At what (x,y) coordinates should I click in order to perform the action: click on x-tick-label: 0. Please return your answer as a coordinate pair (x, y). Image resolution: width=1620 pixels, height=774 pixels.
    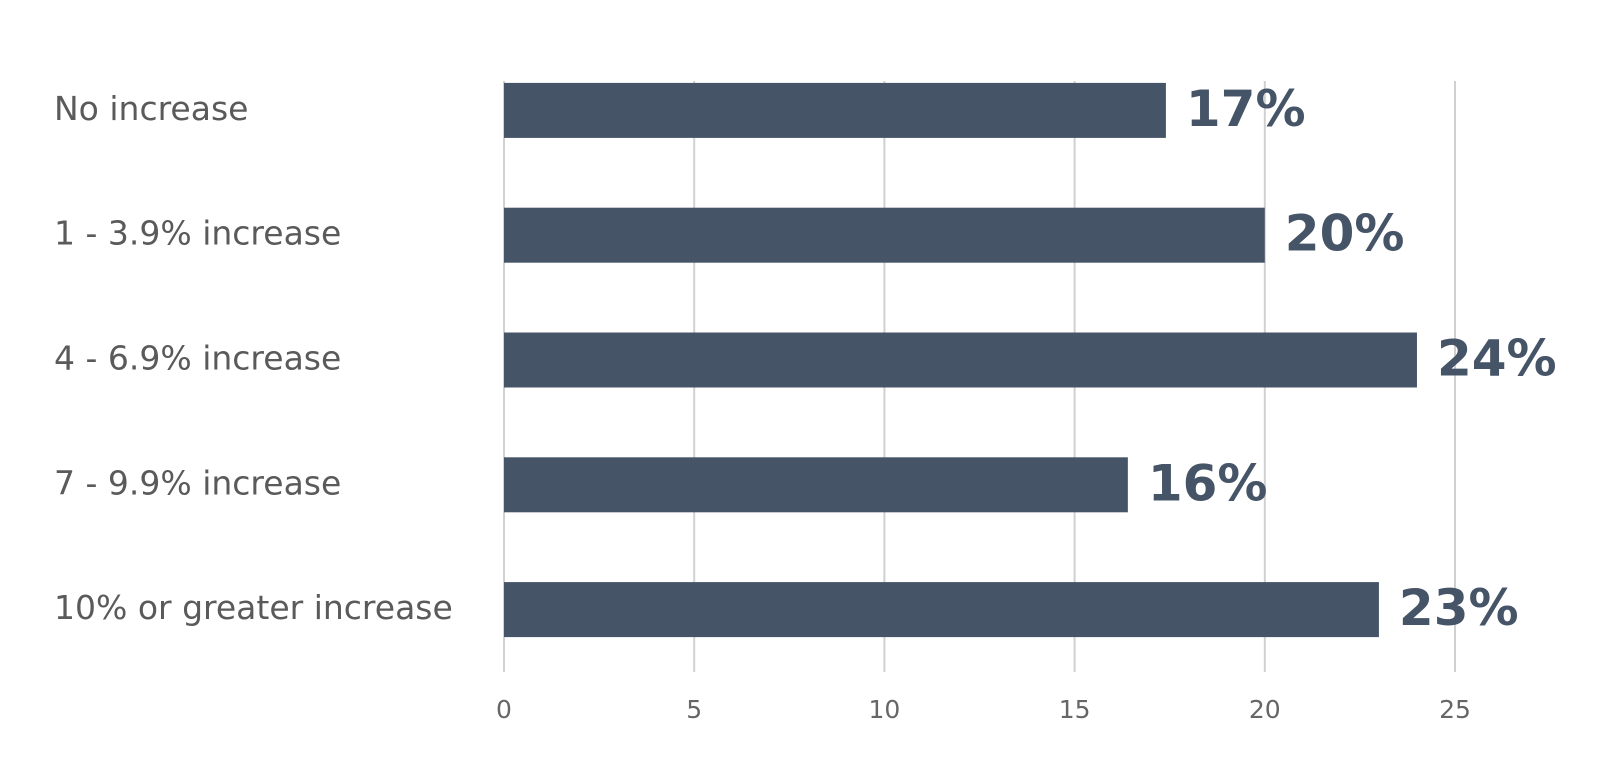
    Looking at the image, I should click on (504, 709).